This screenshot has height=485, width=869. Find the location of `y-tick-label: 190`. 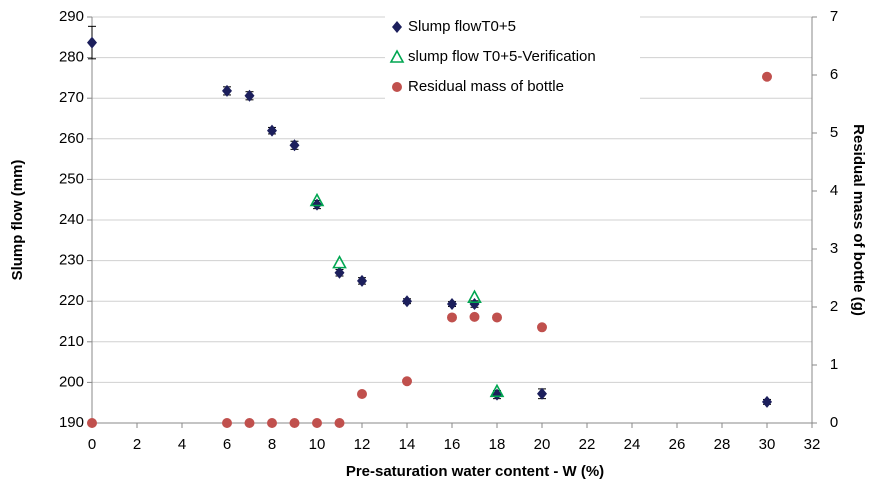

y-tick-label: 190 is located at coordinates (71, 422).